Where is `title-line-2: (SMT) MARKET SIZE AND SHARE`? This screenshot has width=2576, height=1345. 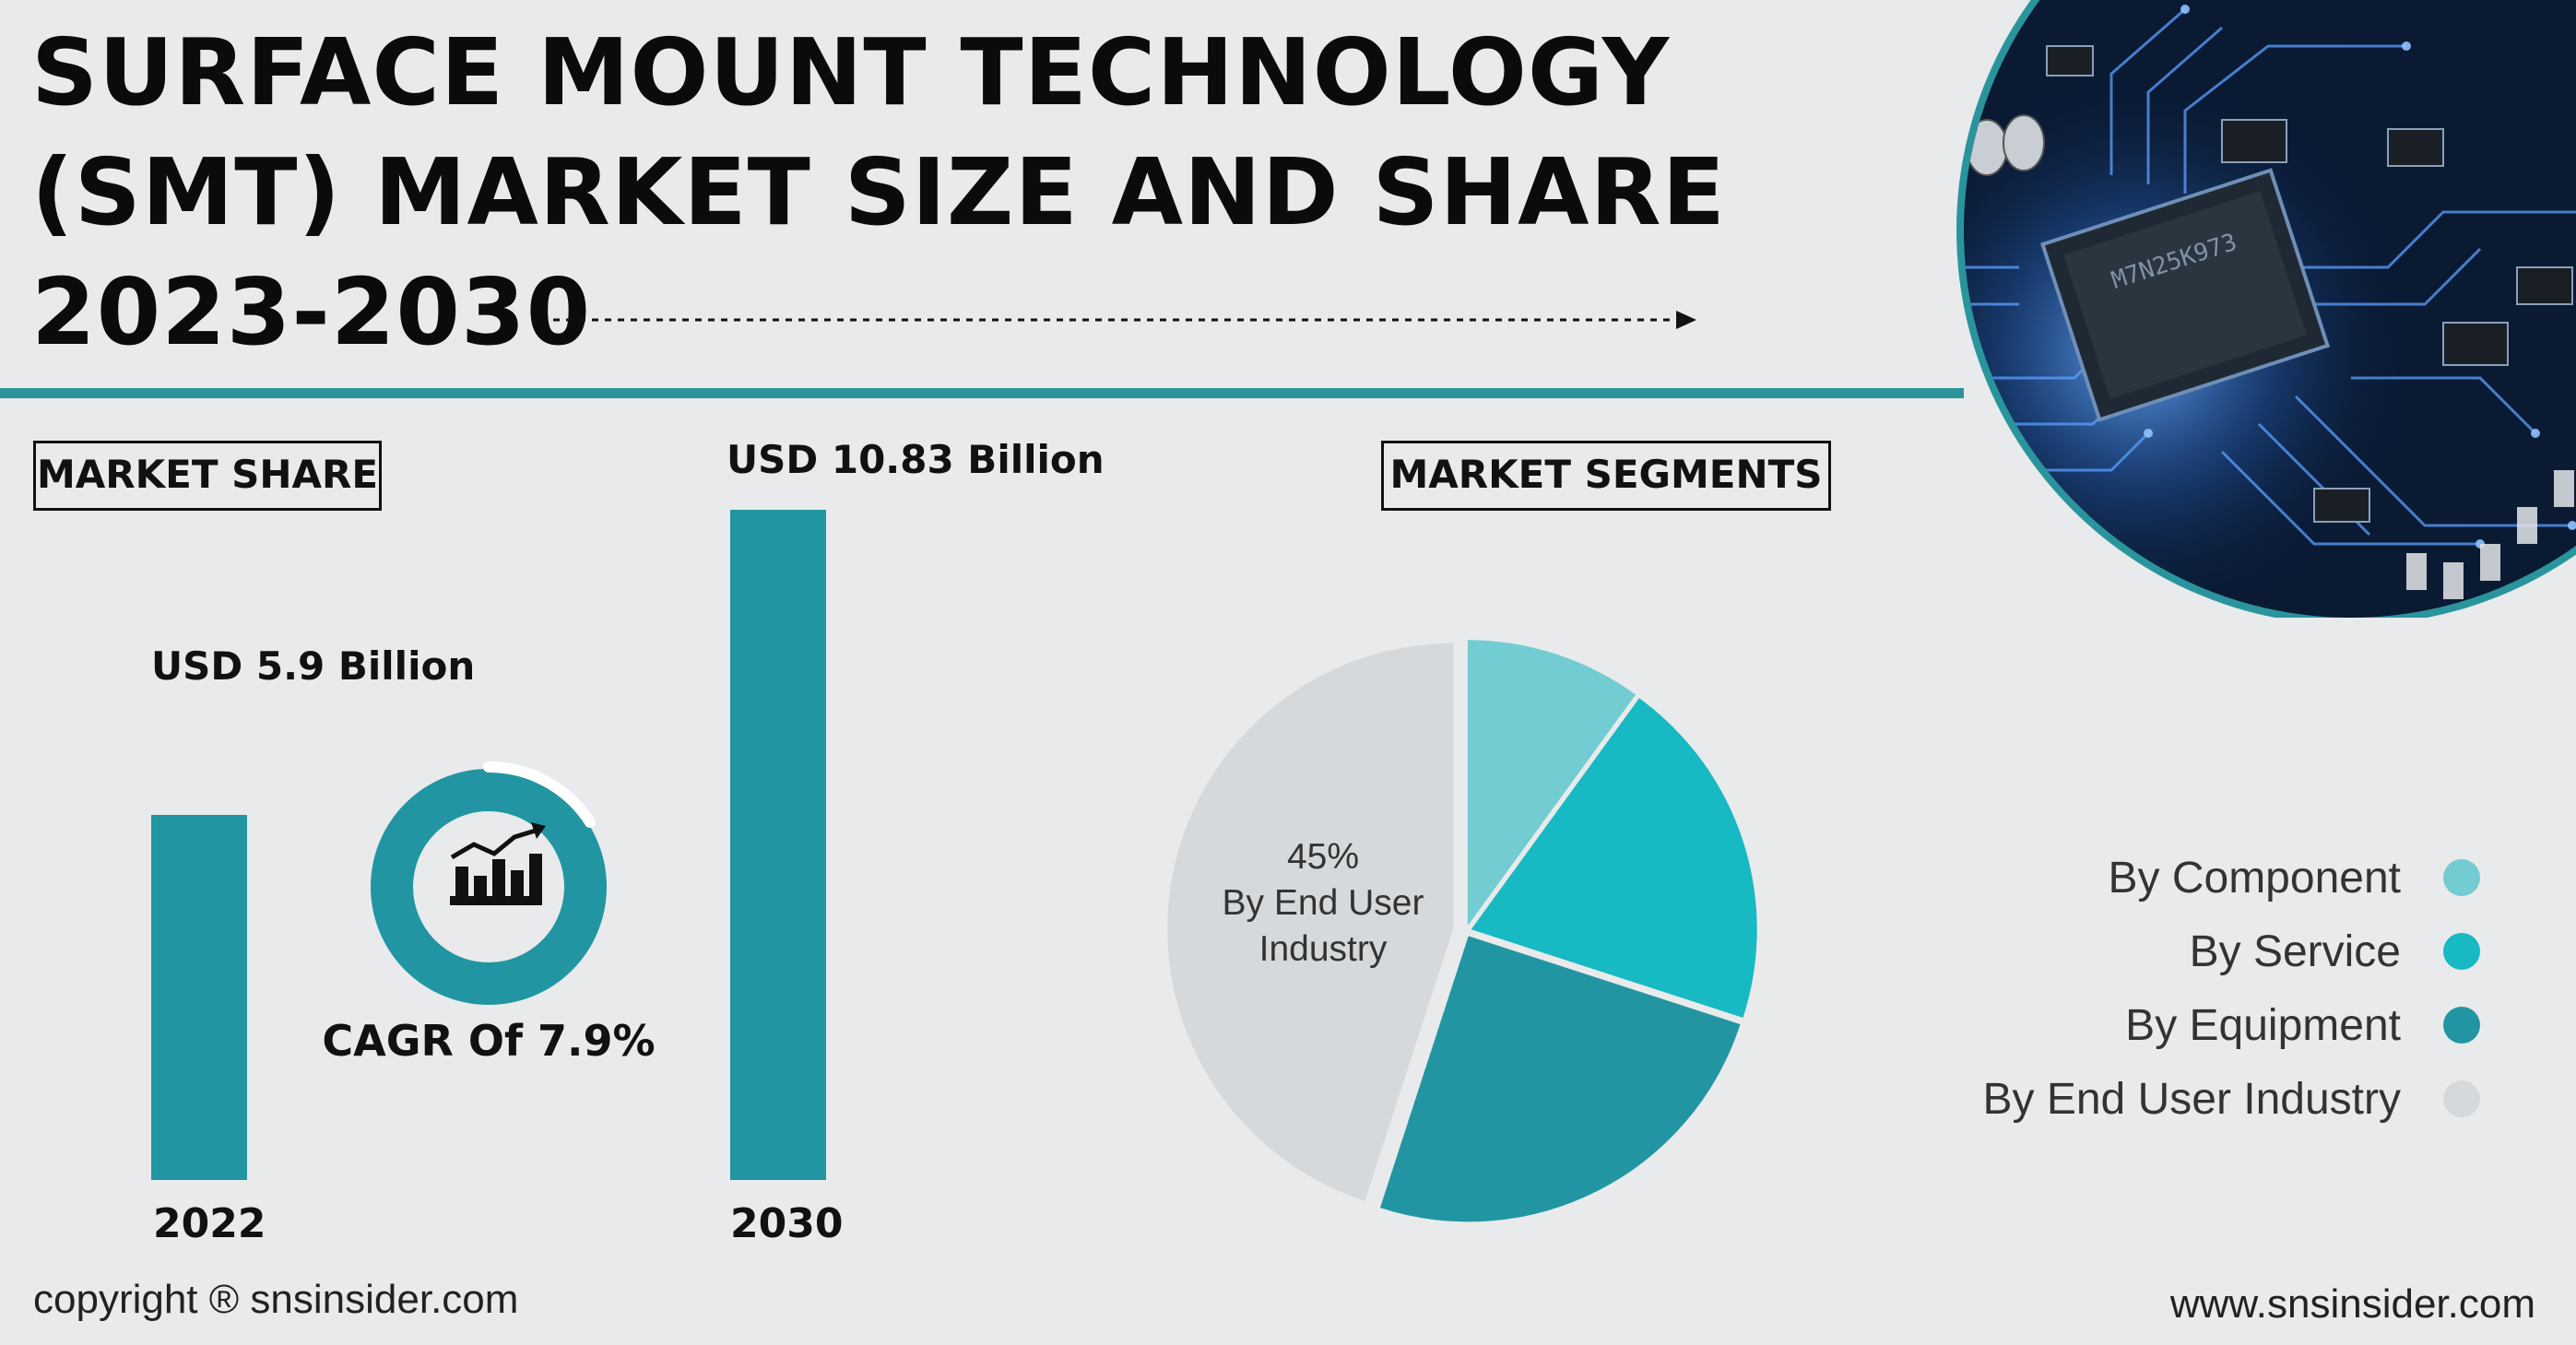
title-line-2: (SMT) MARKET SIZE AND SHARE is located at coordinates (878, 192).